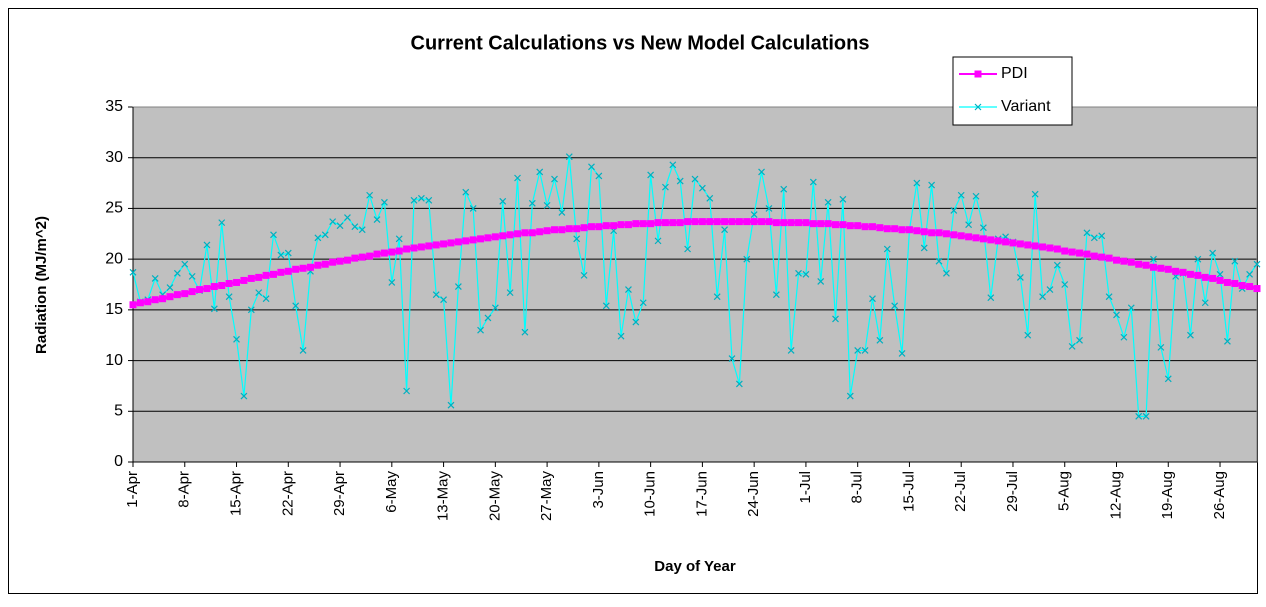 This screenshot has height=607, width=1266. Describe the element at coordinates (494, 496) in the screenshot. I see `x-tick-label: 20-May` at that location.